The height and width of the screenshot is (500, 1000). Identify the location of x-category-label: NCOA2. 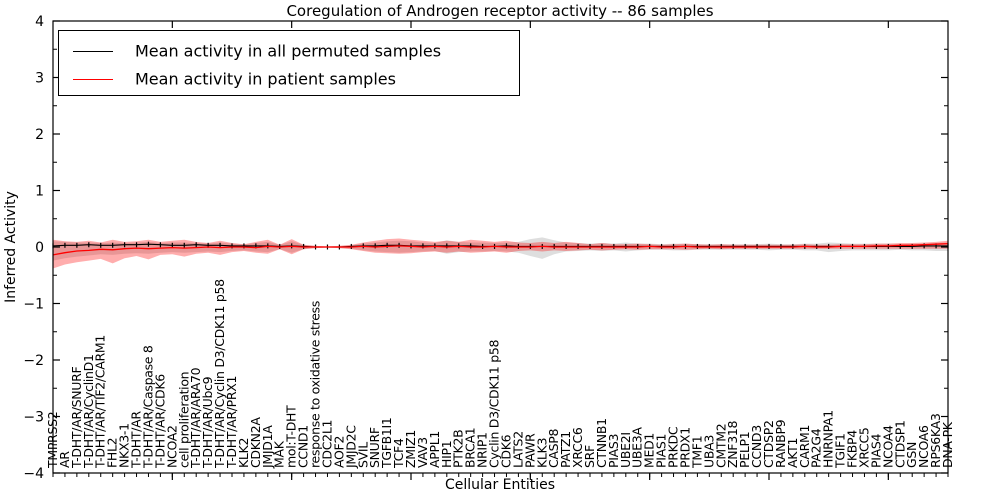
(171, 446).